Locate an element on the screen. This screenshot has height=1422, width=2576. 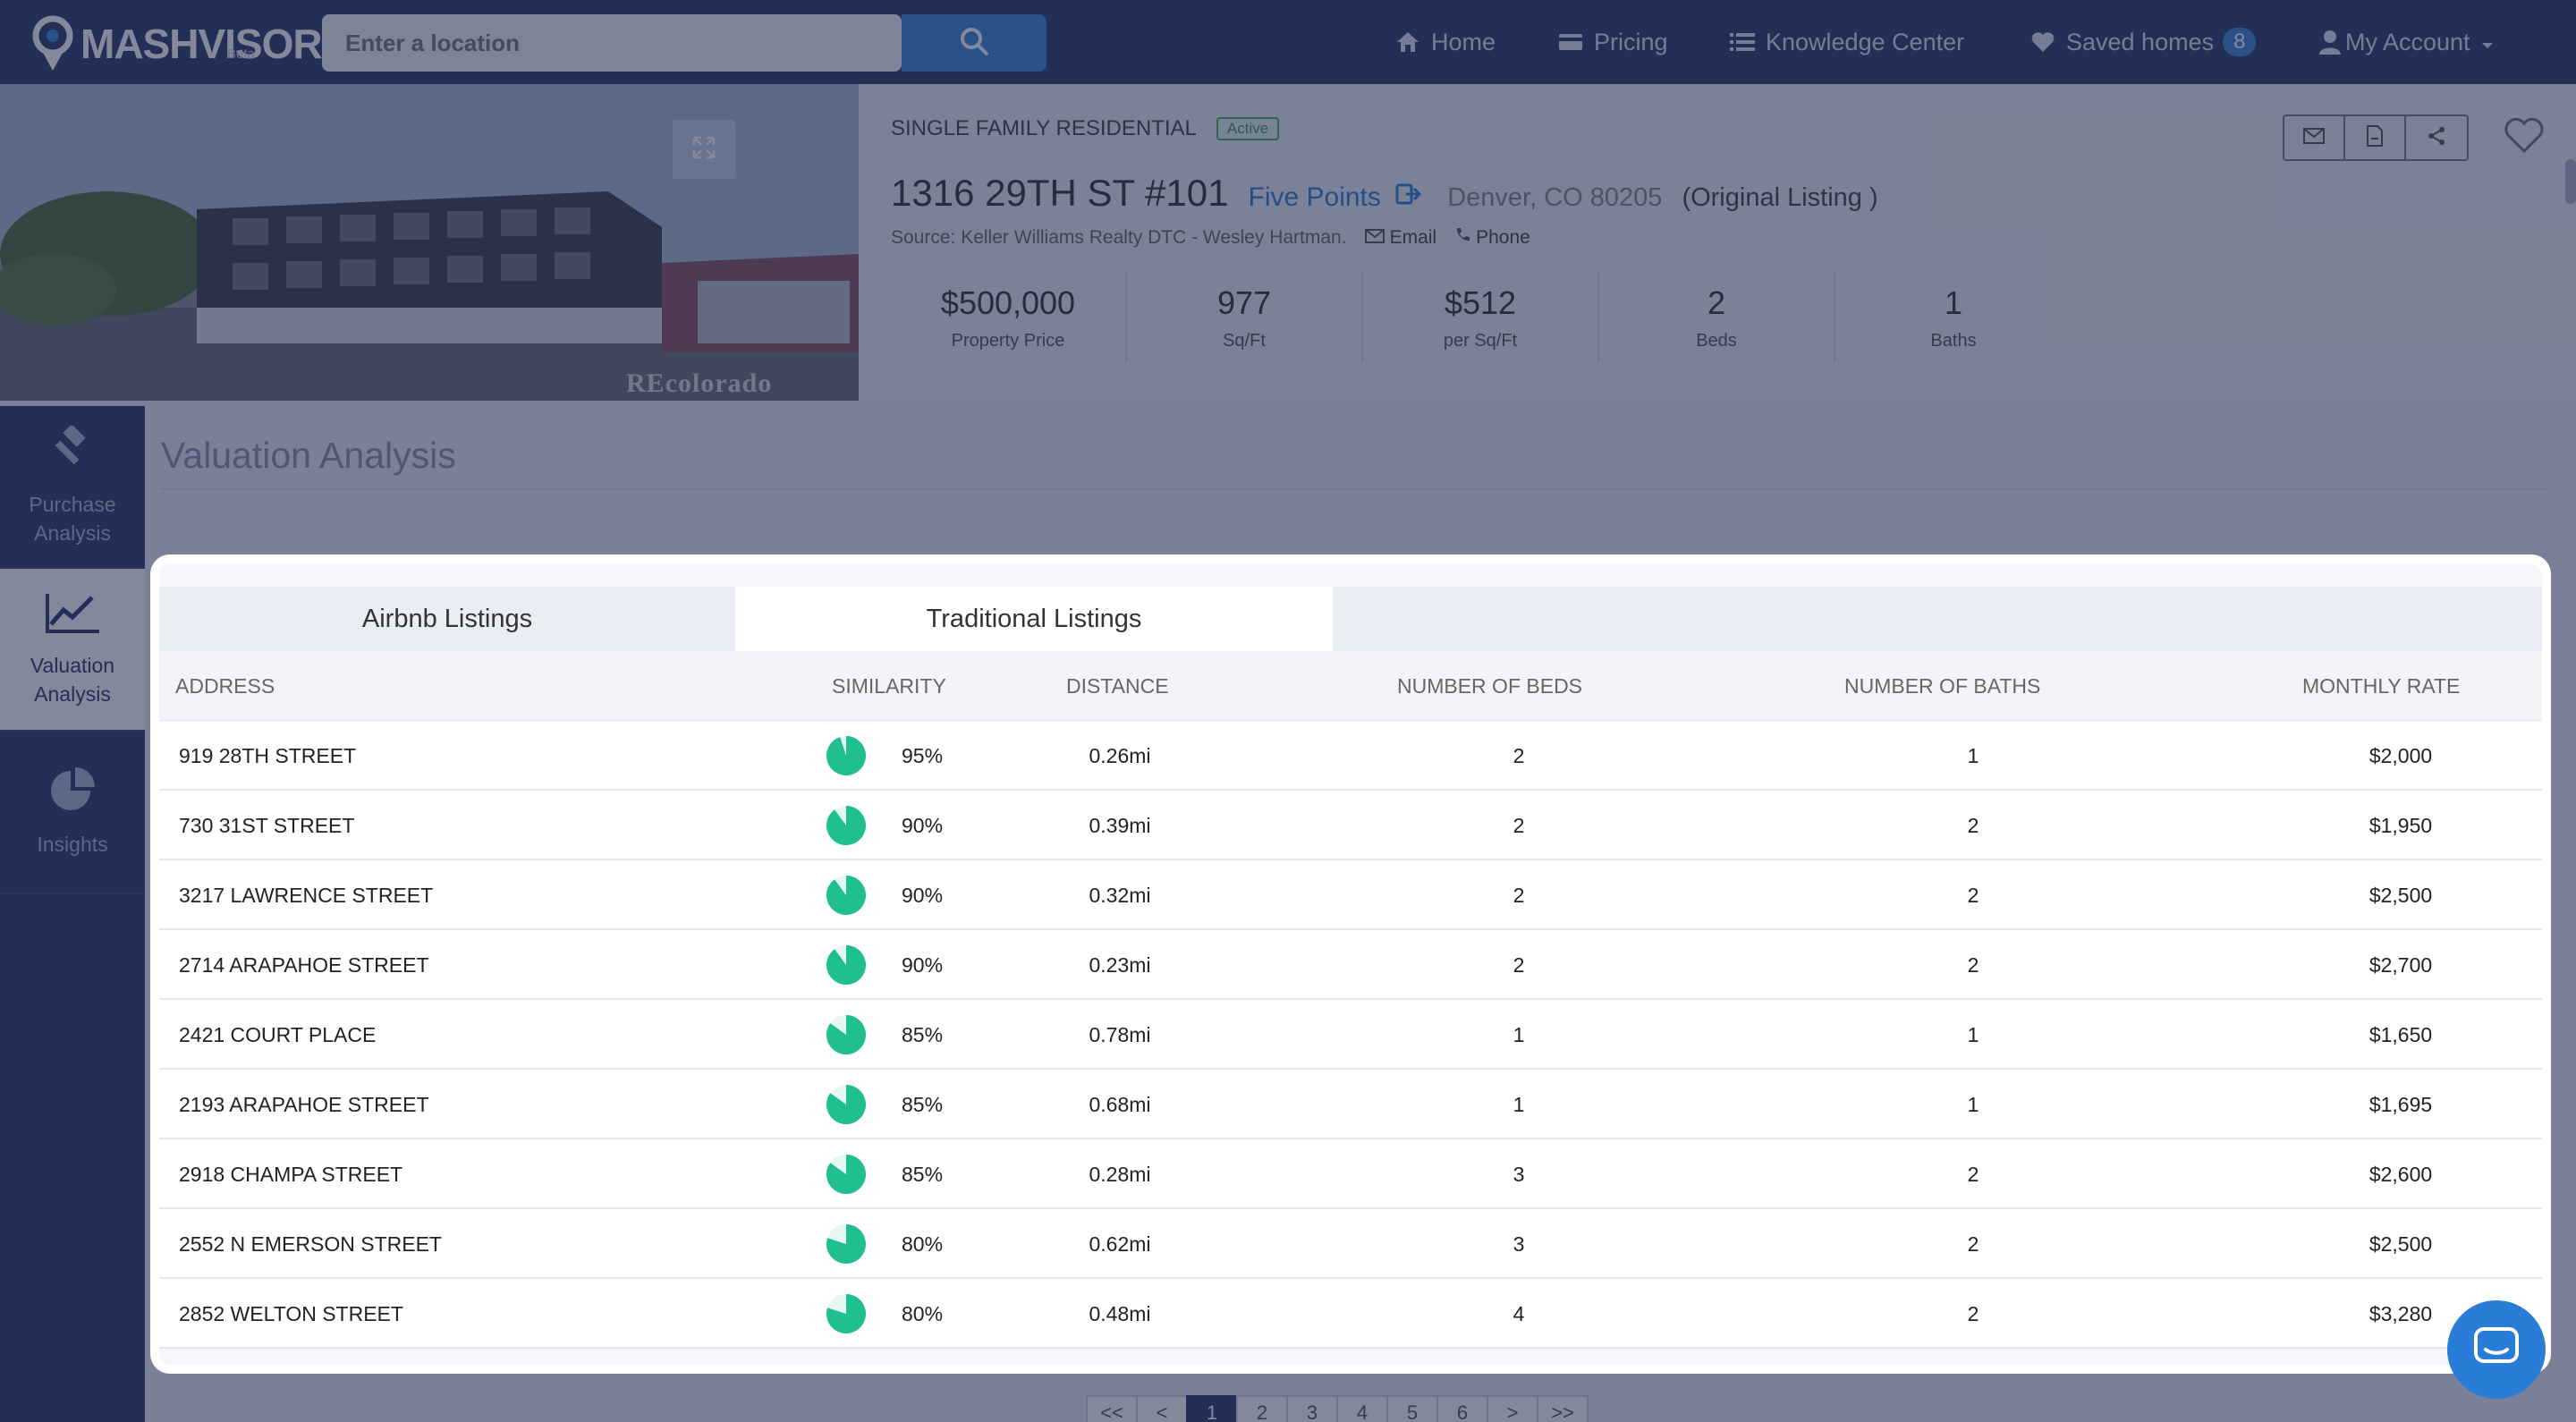
chat-bubble-icon is located at coordinates (2496, 1350).